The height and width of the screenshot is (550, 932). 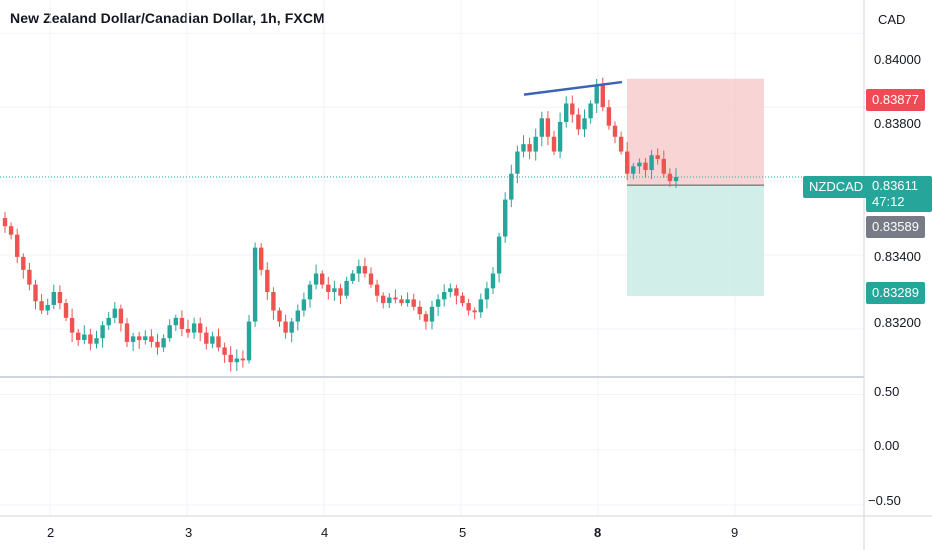 What do you see at coordinates (895, 100) in the screenshot?
I see `stop-price-tag: 0.83877` at bounding box center [895, 100].